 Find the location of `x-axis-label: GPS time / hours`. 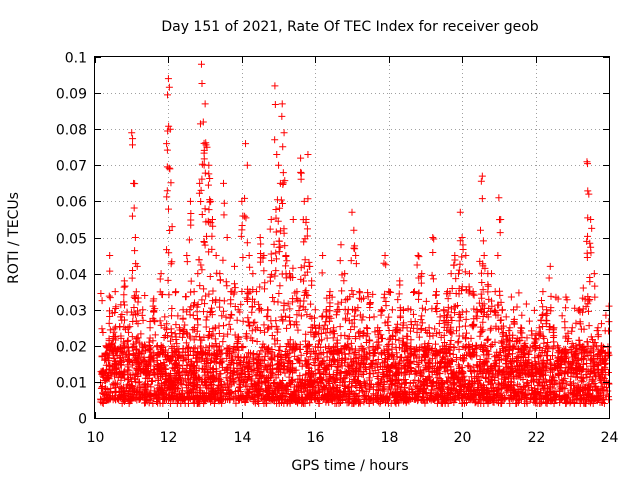

x-axis-label: GPS time / hours is located at coordinates (349, 466).